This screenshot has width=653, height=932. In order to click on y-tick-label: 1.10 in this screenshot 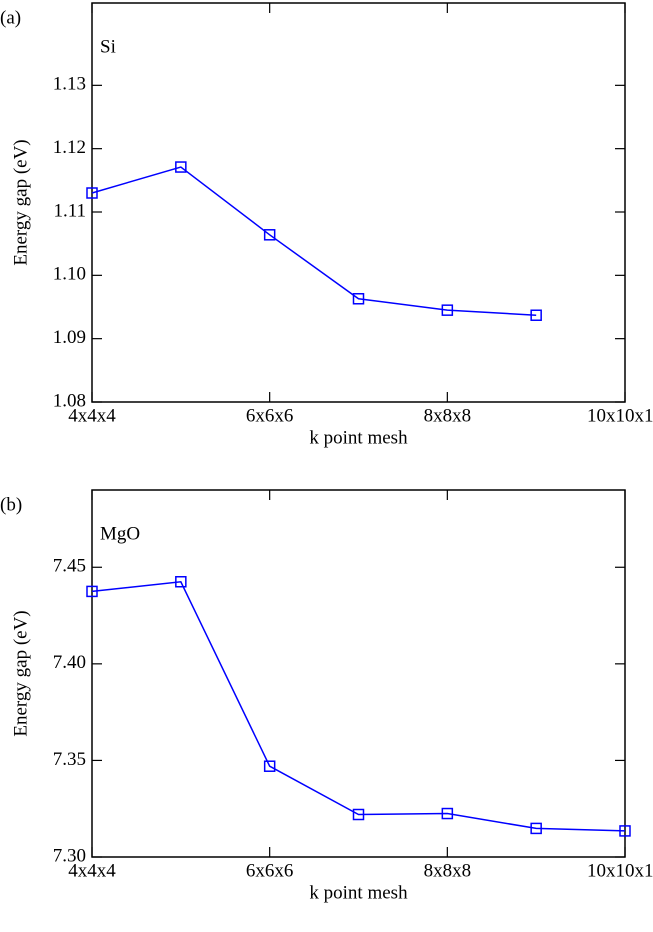, I will do `click(69, 274)`.